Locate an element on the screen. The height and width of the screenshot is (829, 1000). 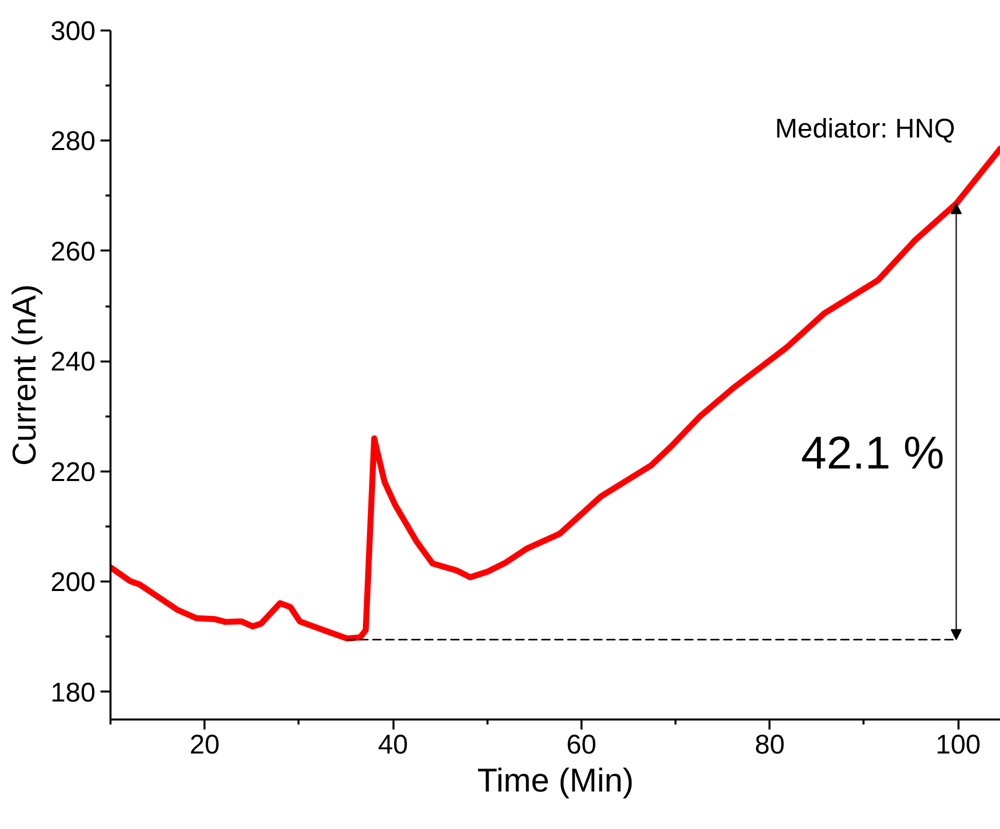
y-tick-label: 280 is located at coordinates (73, 141).